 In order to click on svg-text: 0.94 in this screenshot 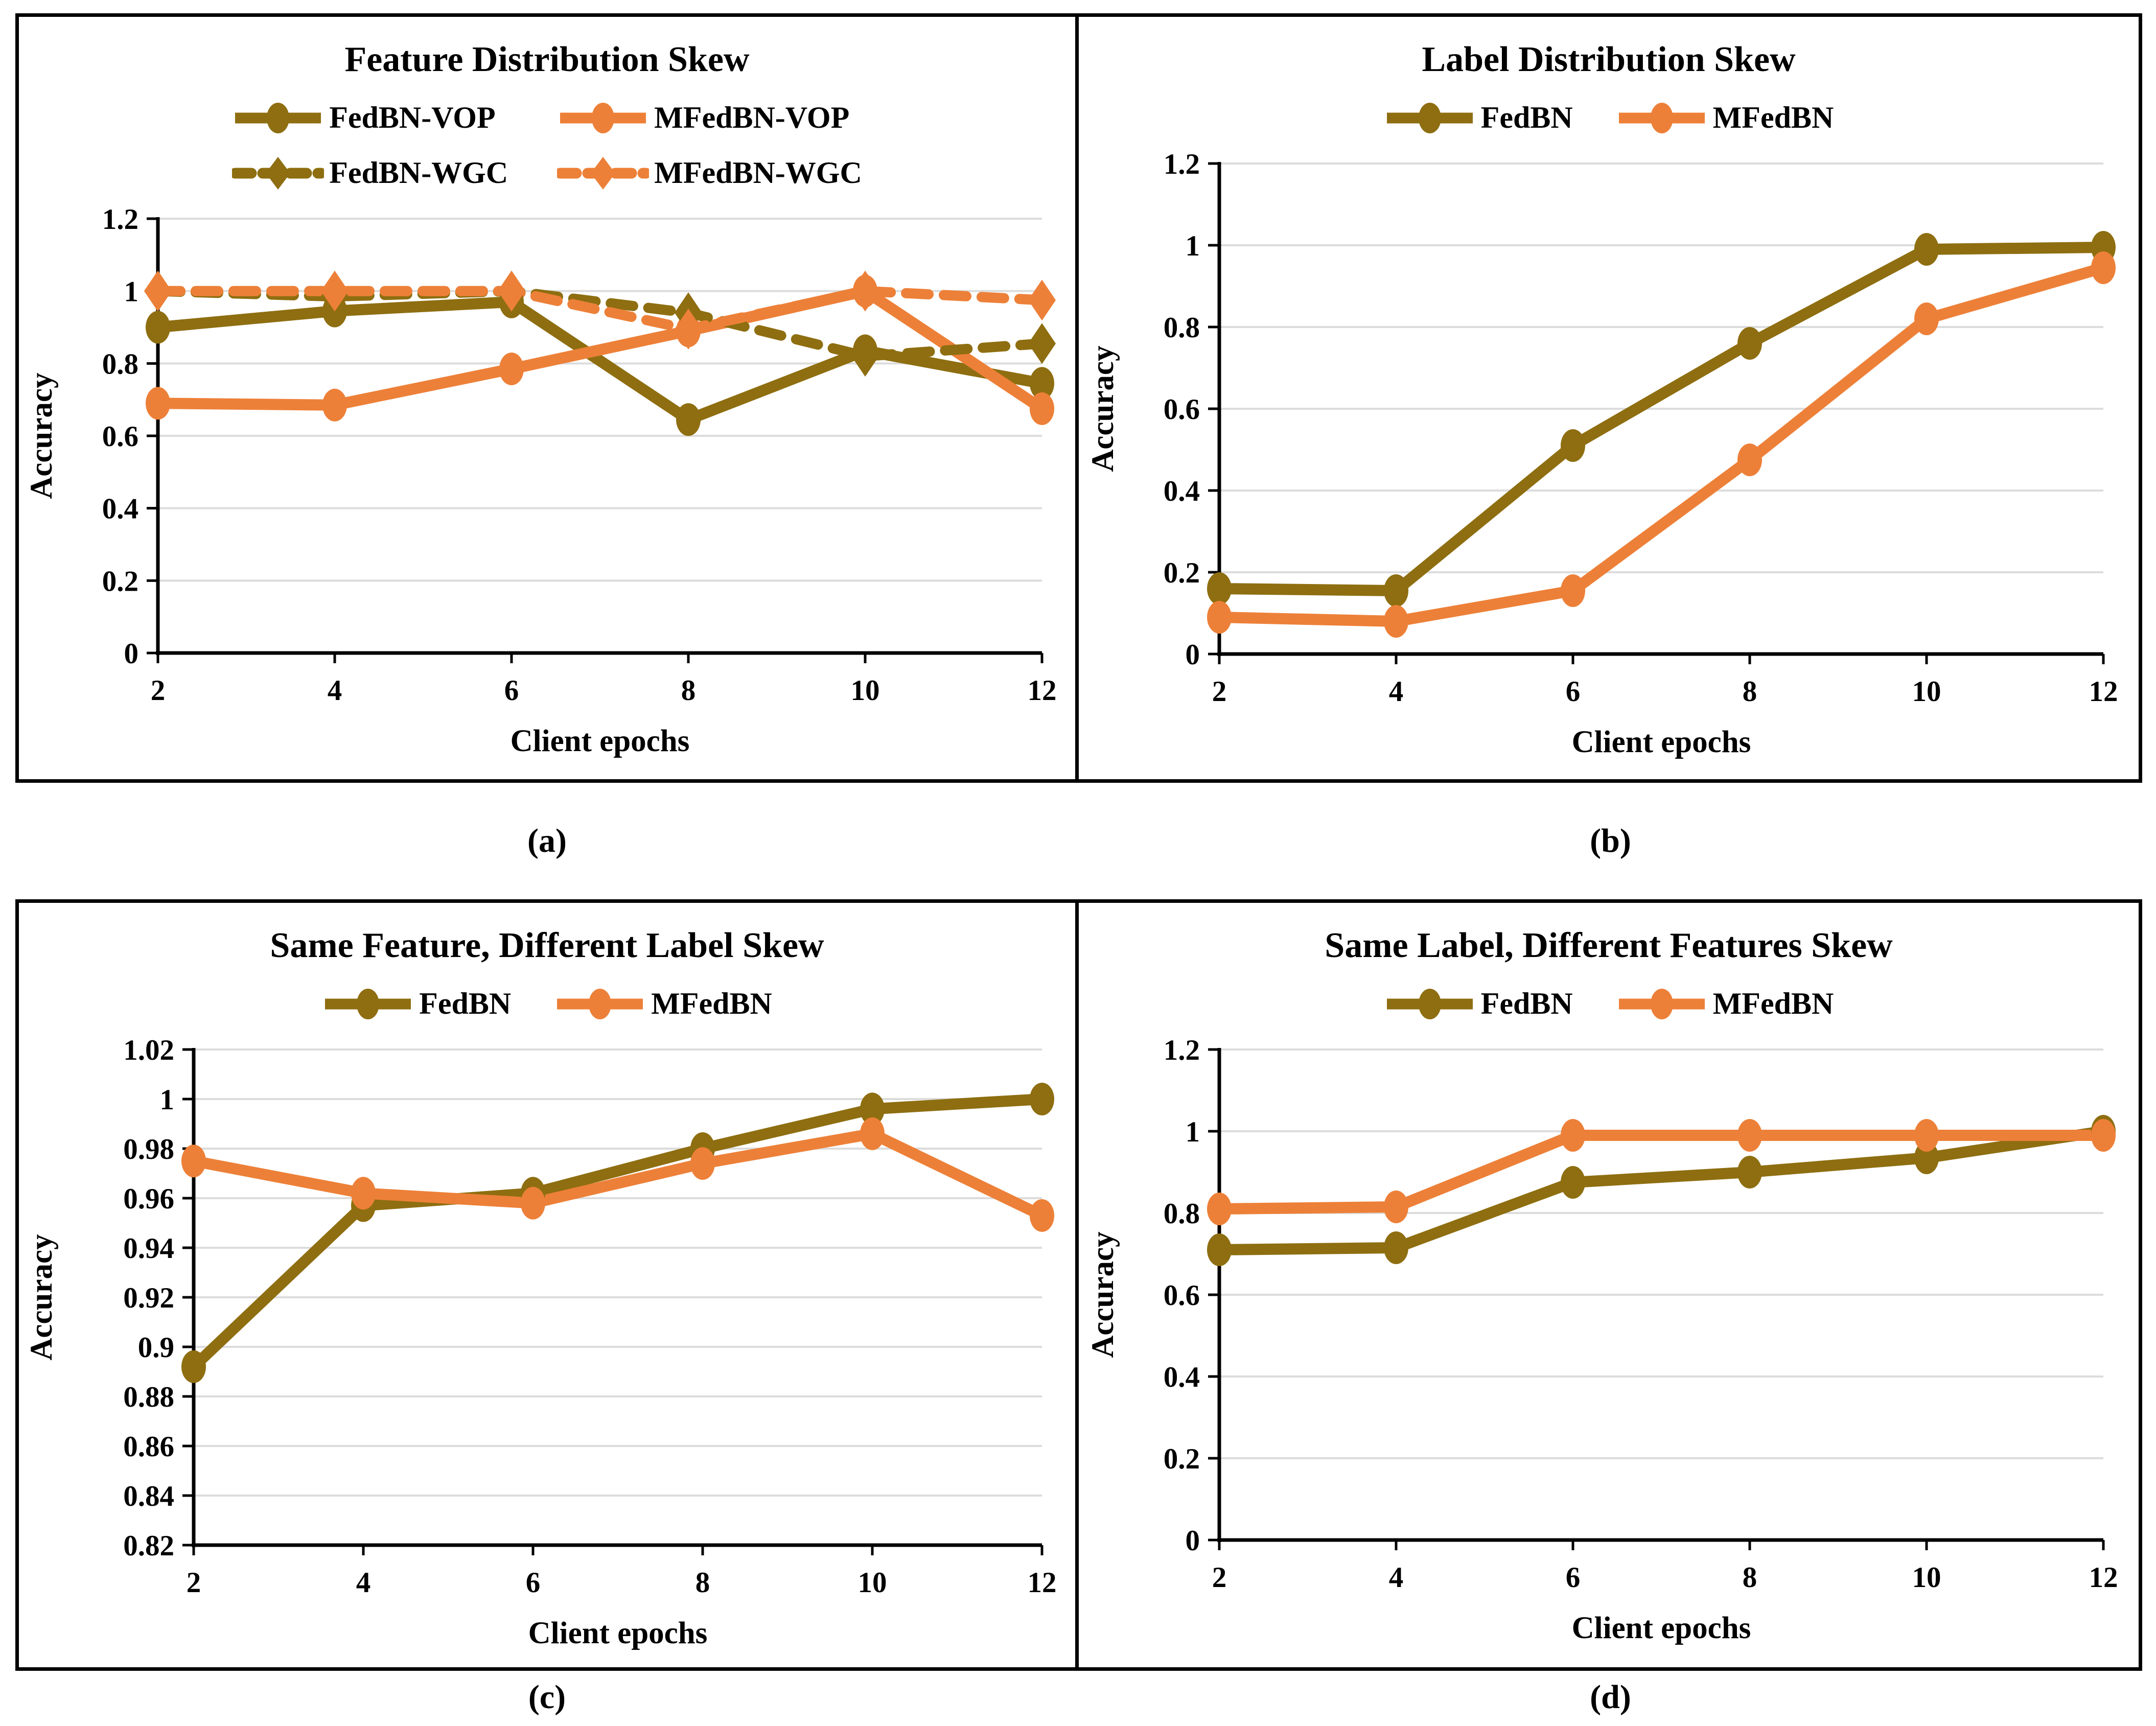, I will do `click(148, 1248)`.